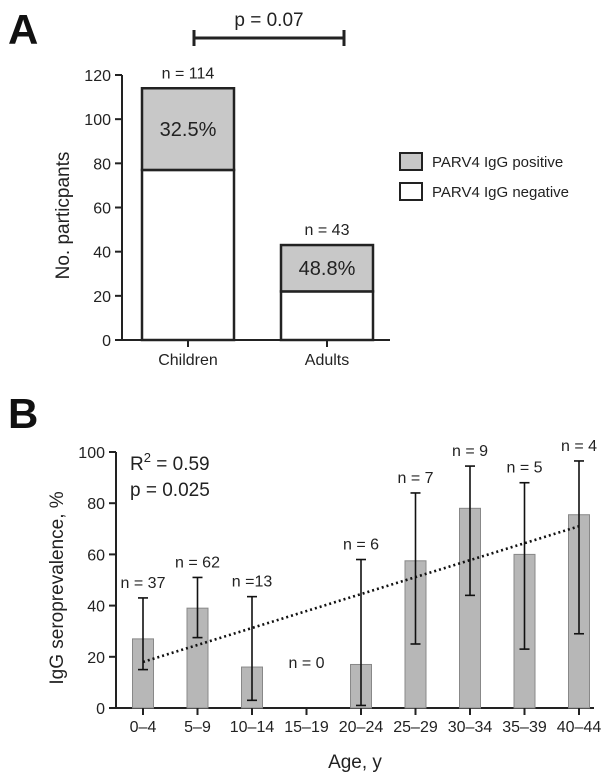 The image size is (609, 772). I want to click on n-label: n = 9, so click(470, 451).